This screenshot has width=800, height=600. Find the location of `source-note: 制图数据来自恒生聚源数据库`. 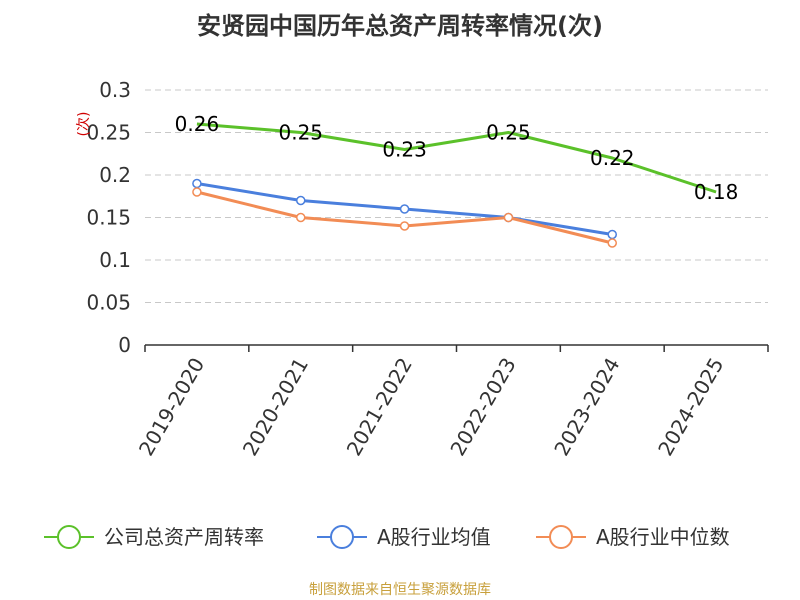

source-note: 制图数据来自恒生聚源数据库 is located at coordinates (400, 590).